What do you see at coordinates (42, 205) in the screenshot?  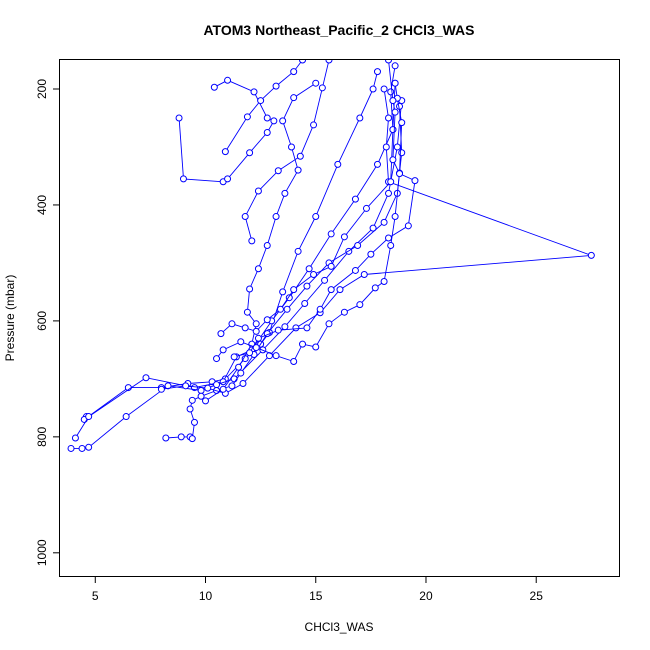 I see `y-tick-label: 400` at bounding box center [42, 205].